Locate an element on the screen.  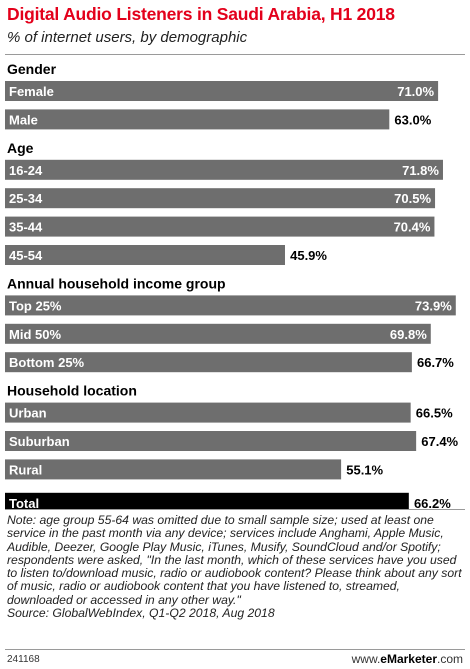
value-label-45-54: 45.9% is located at coordinates (308, 255).